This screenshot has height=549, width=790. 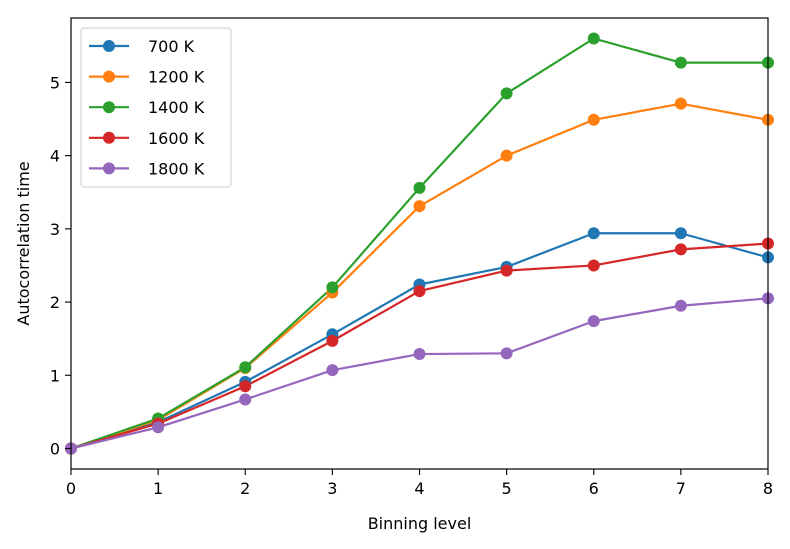 I want to click on x-axis-ticks: 0 1 2 3 4 5 6 7 8, so click(x=419, y=483).